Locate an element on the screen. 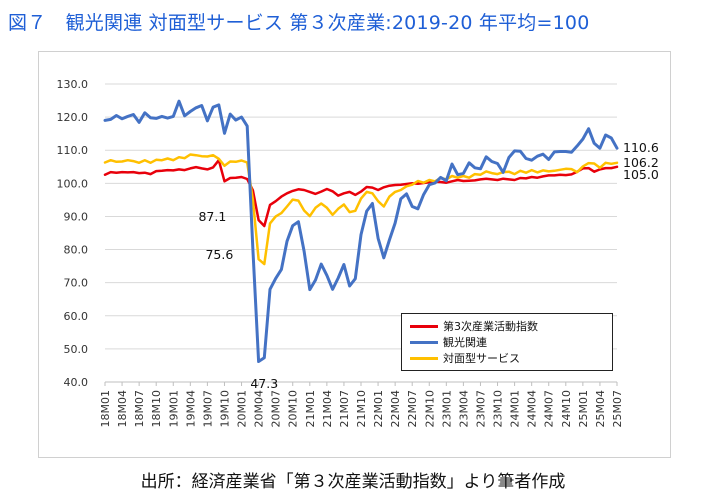 The width and height of the screenshot is (706, 502). x-tick-label: 24M04 is located at coordinates (532, 409).